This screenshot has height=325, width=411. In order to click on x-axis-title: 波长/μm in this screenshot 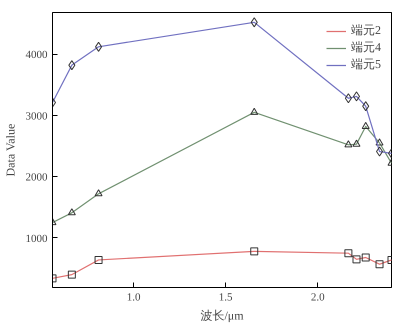, I will do `click(222, 315)`.